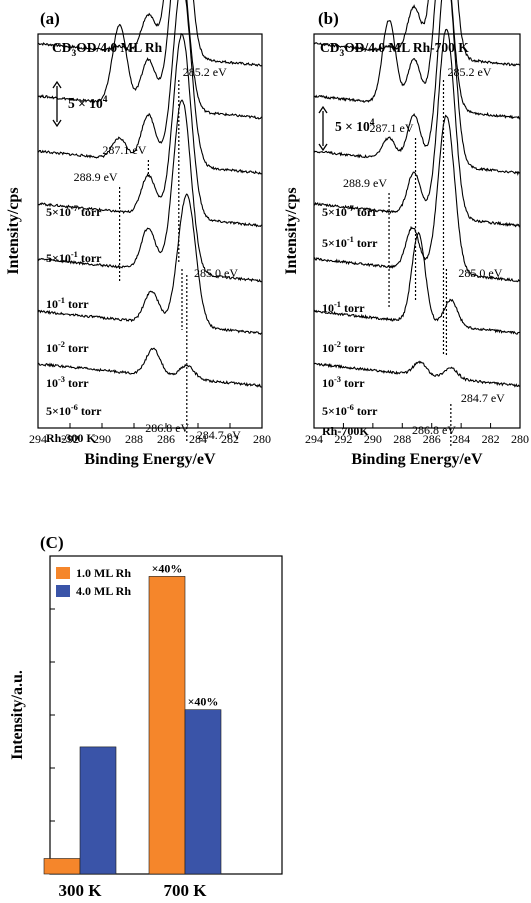 This screenshot has width=531, height=903. What do you see at coordinates (50, 18) in the screenshot?
I see `panel-label: (a)` at bounding box center [50, 18].